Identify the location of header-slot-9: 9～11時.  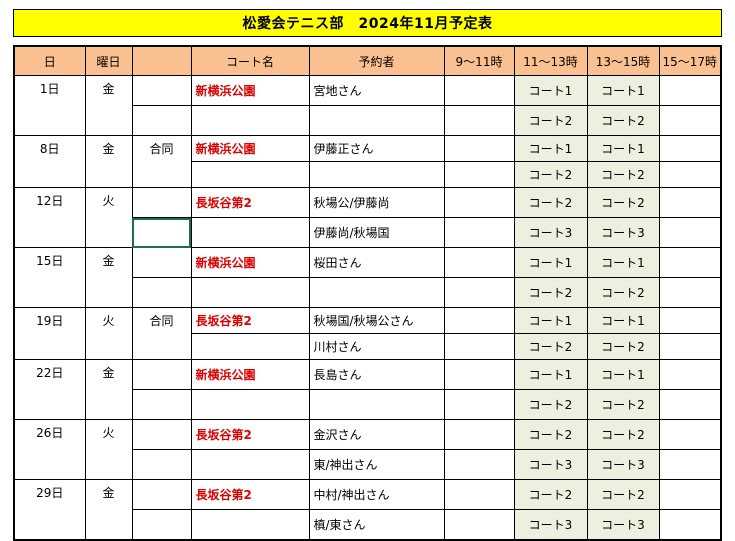
(479, 60).